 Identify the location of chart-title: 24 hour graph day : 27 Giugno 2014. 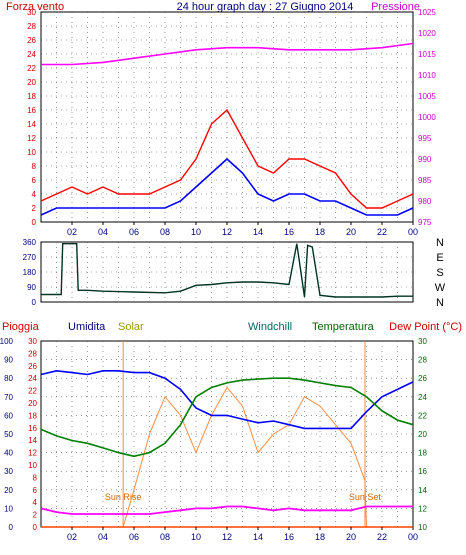
(265, 7).